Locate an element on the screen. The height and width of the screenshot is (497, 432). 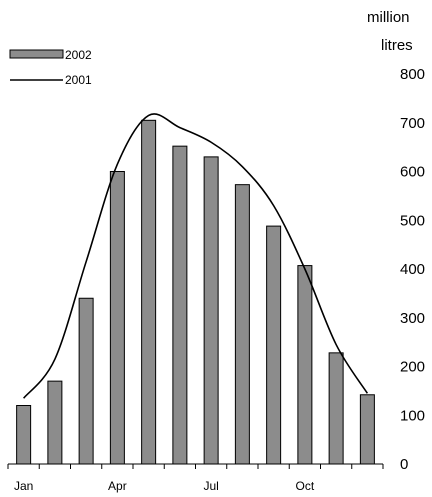
y-tick-label-0: 0 is located at coordinates (404, 464).